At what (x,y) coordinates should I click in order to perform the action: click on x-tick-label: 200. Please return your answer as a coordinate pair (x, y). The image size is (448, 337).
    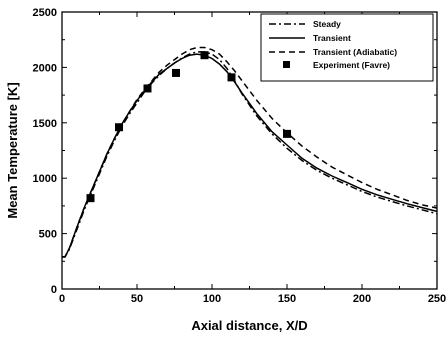
    Looking at the image, I should click on (362, 299).